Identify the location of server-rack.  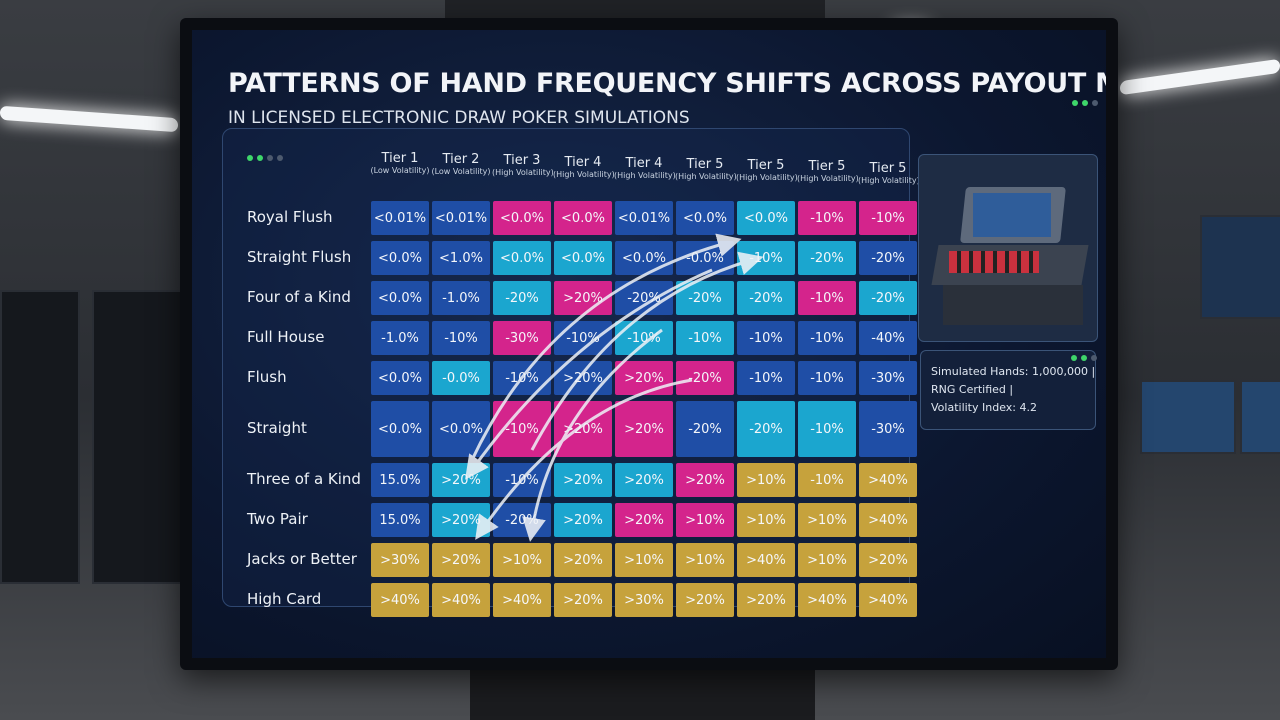
(137, 437).